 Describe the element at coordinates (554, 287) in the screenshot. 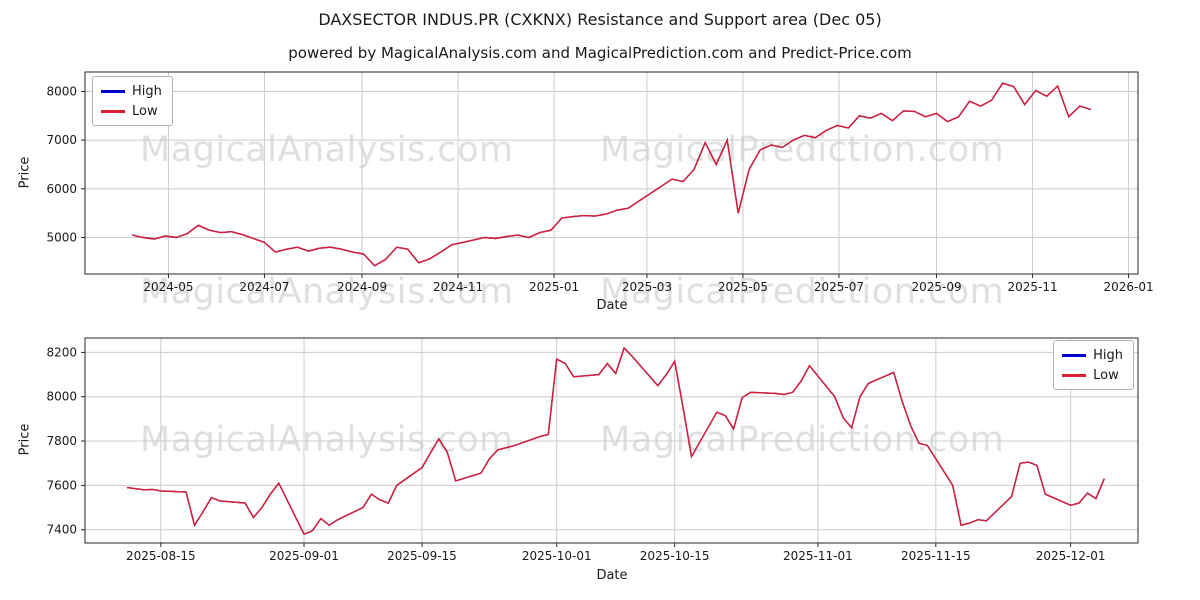

I see `x-tick-label: 2025-01` at that location.